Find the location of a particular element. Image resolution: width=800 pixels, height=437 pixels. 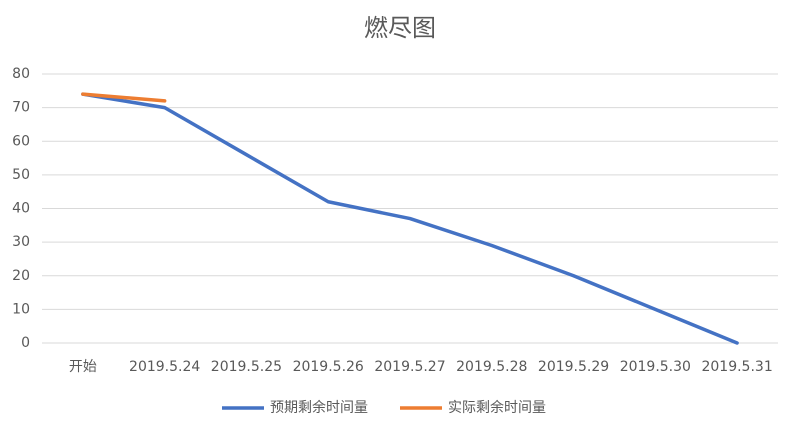

y-tick-label: 30 is located at coordinates (21, 242).